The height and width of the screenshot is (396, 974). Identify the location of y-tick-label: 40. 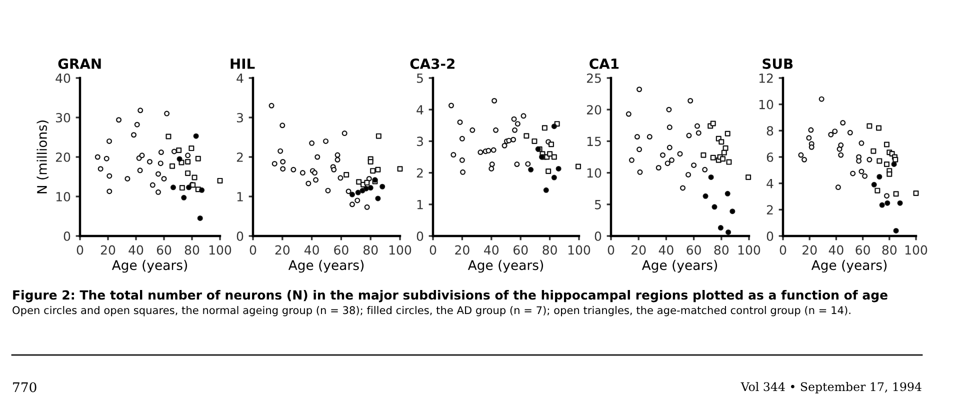
(63, 78).